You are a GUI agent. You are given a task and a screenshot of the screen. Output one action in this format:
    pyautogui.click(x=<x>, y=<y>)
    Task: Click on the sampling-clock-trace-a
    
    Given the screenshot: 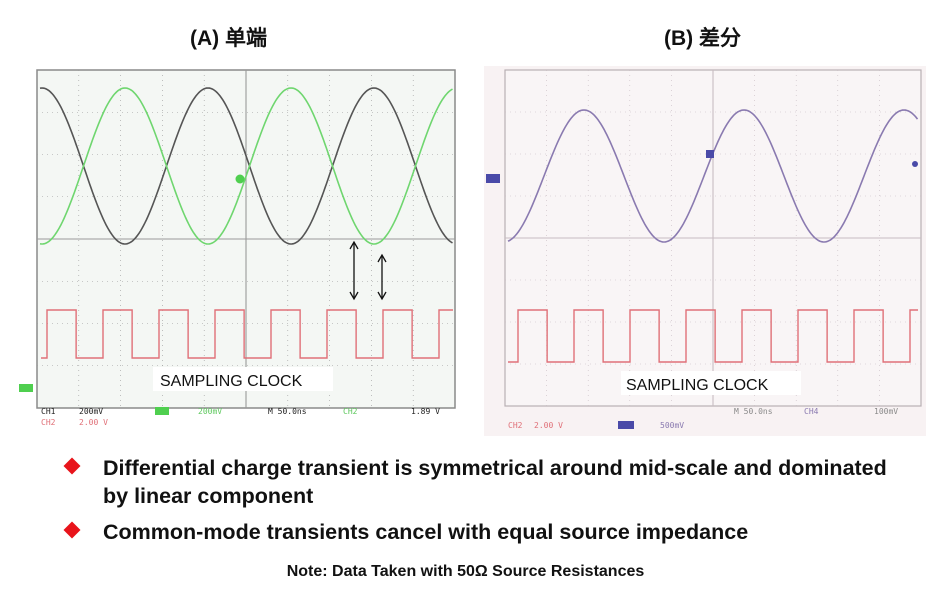 What is the action you would take?
    pyautogui.click(x=247, y=334)
    